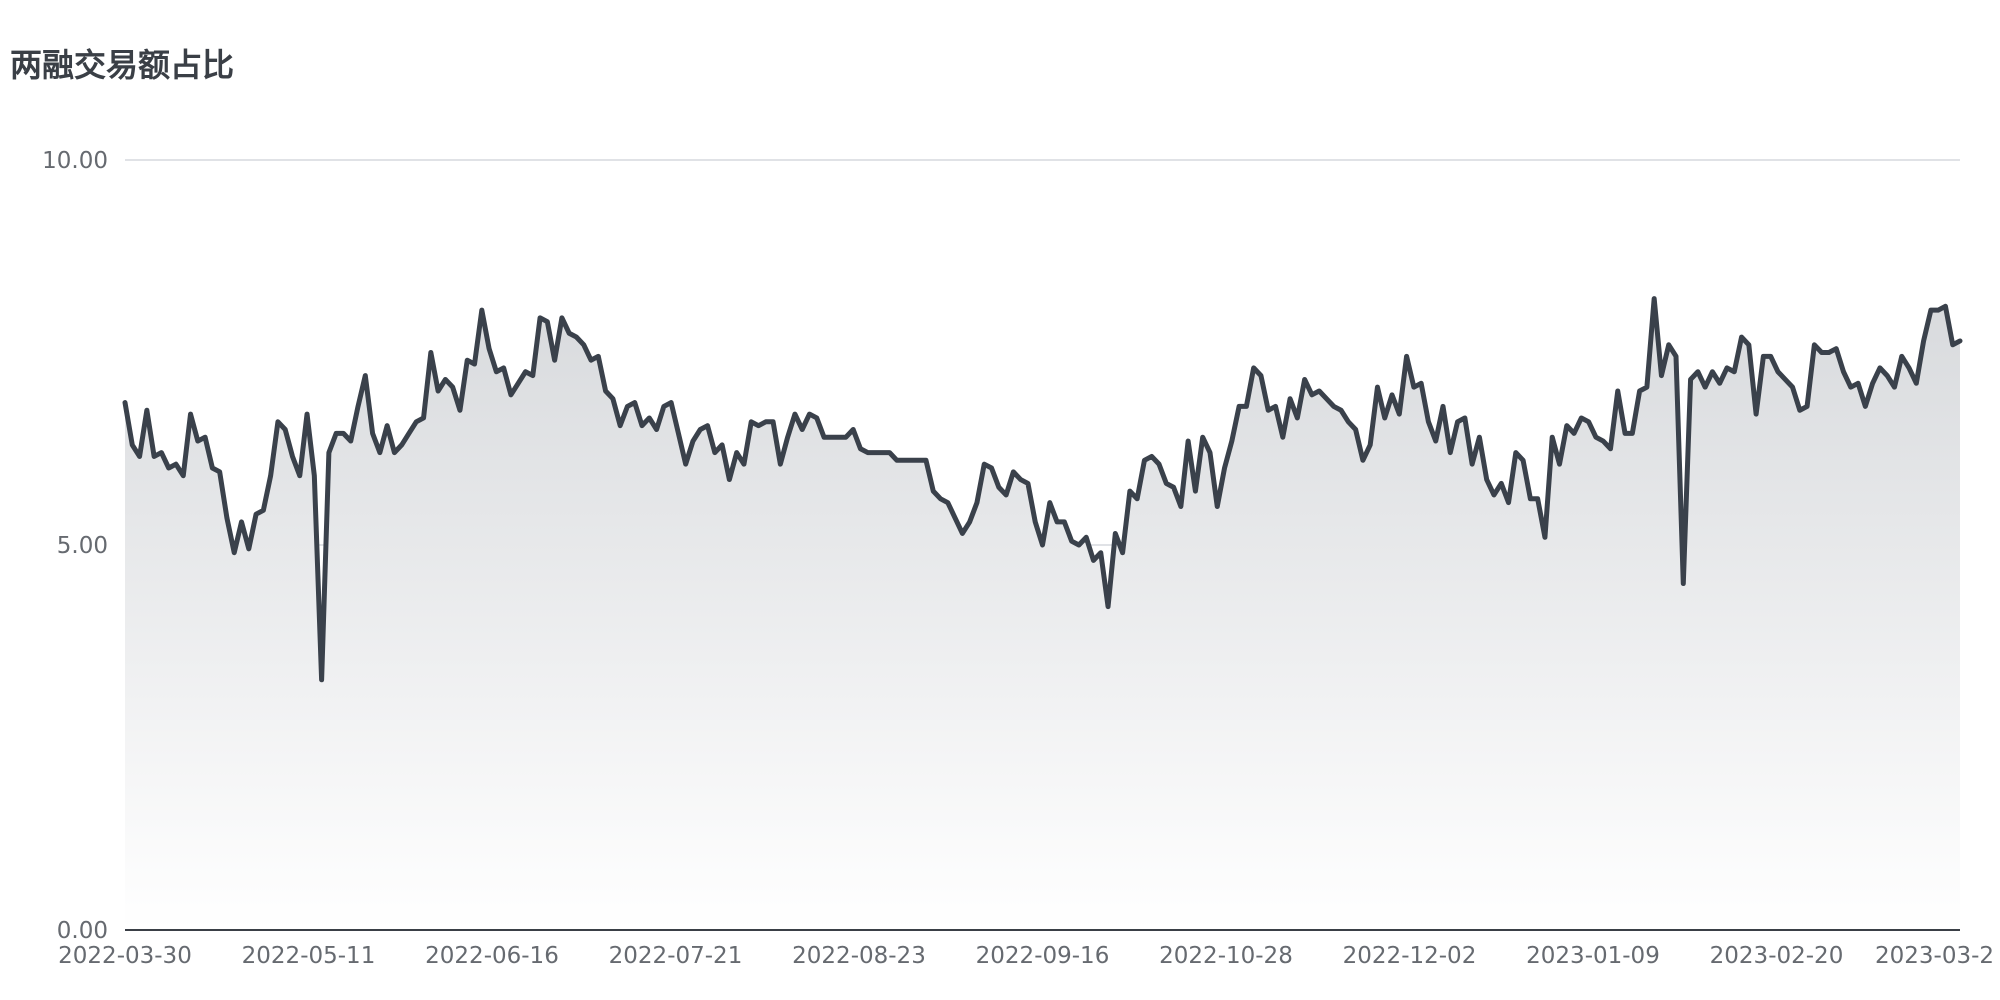 The image size is (2000, 1000). What do you see at coordinates (82, 546) in the screenshot?
I see `y-tick-label: 5.00` at bounding box center [82, 546].